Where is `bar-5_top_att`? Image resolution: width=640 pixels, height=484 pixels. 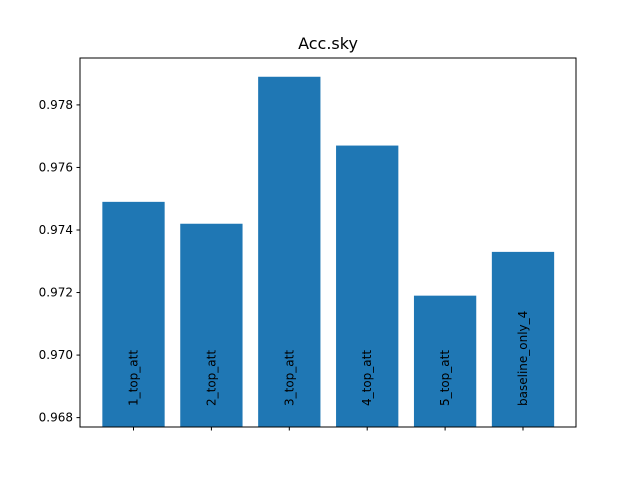
bar-5_top_att is located at coordinates (445, 361).